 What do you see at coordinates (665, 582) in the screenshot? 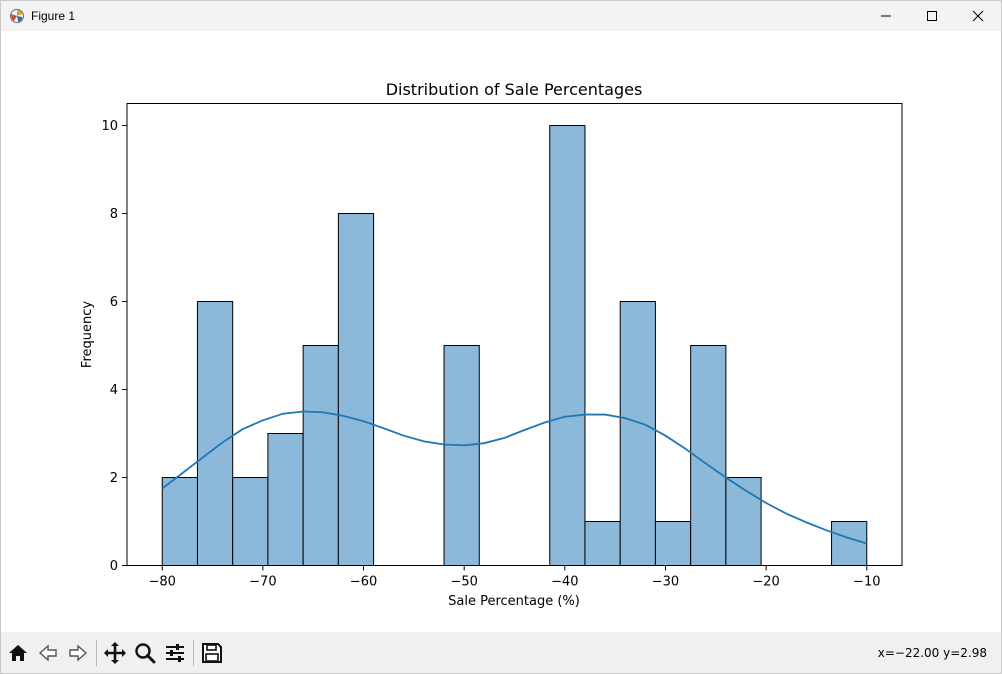
I see `x-tick-label: −30` at bounding box center [665, 582].